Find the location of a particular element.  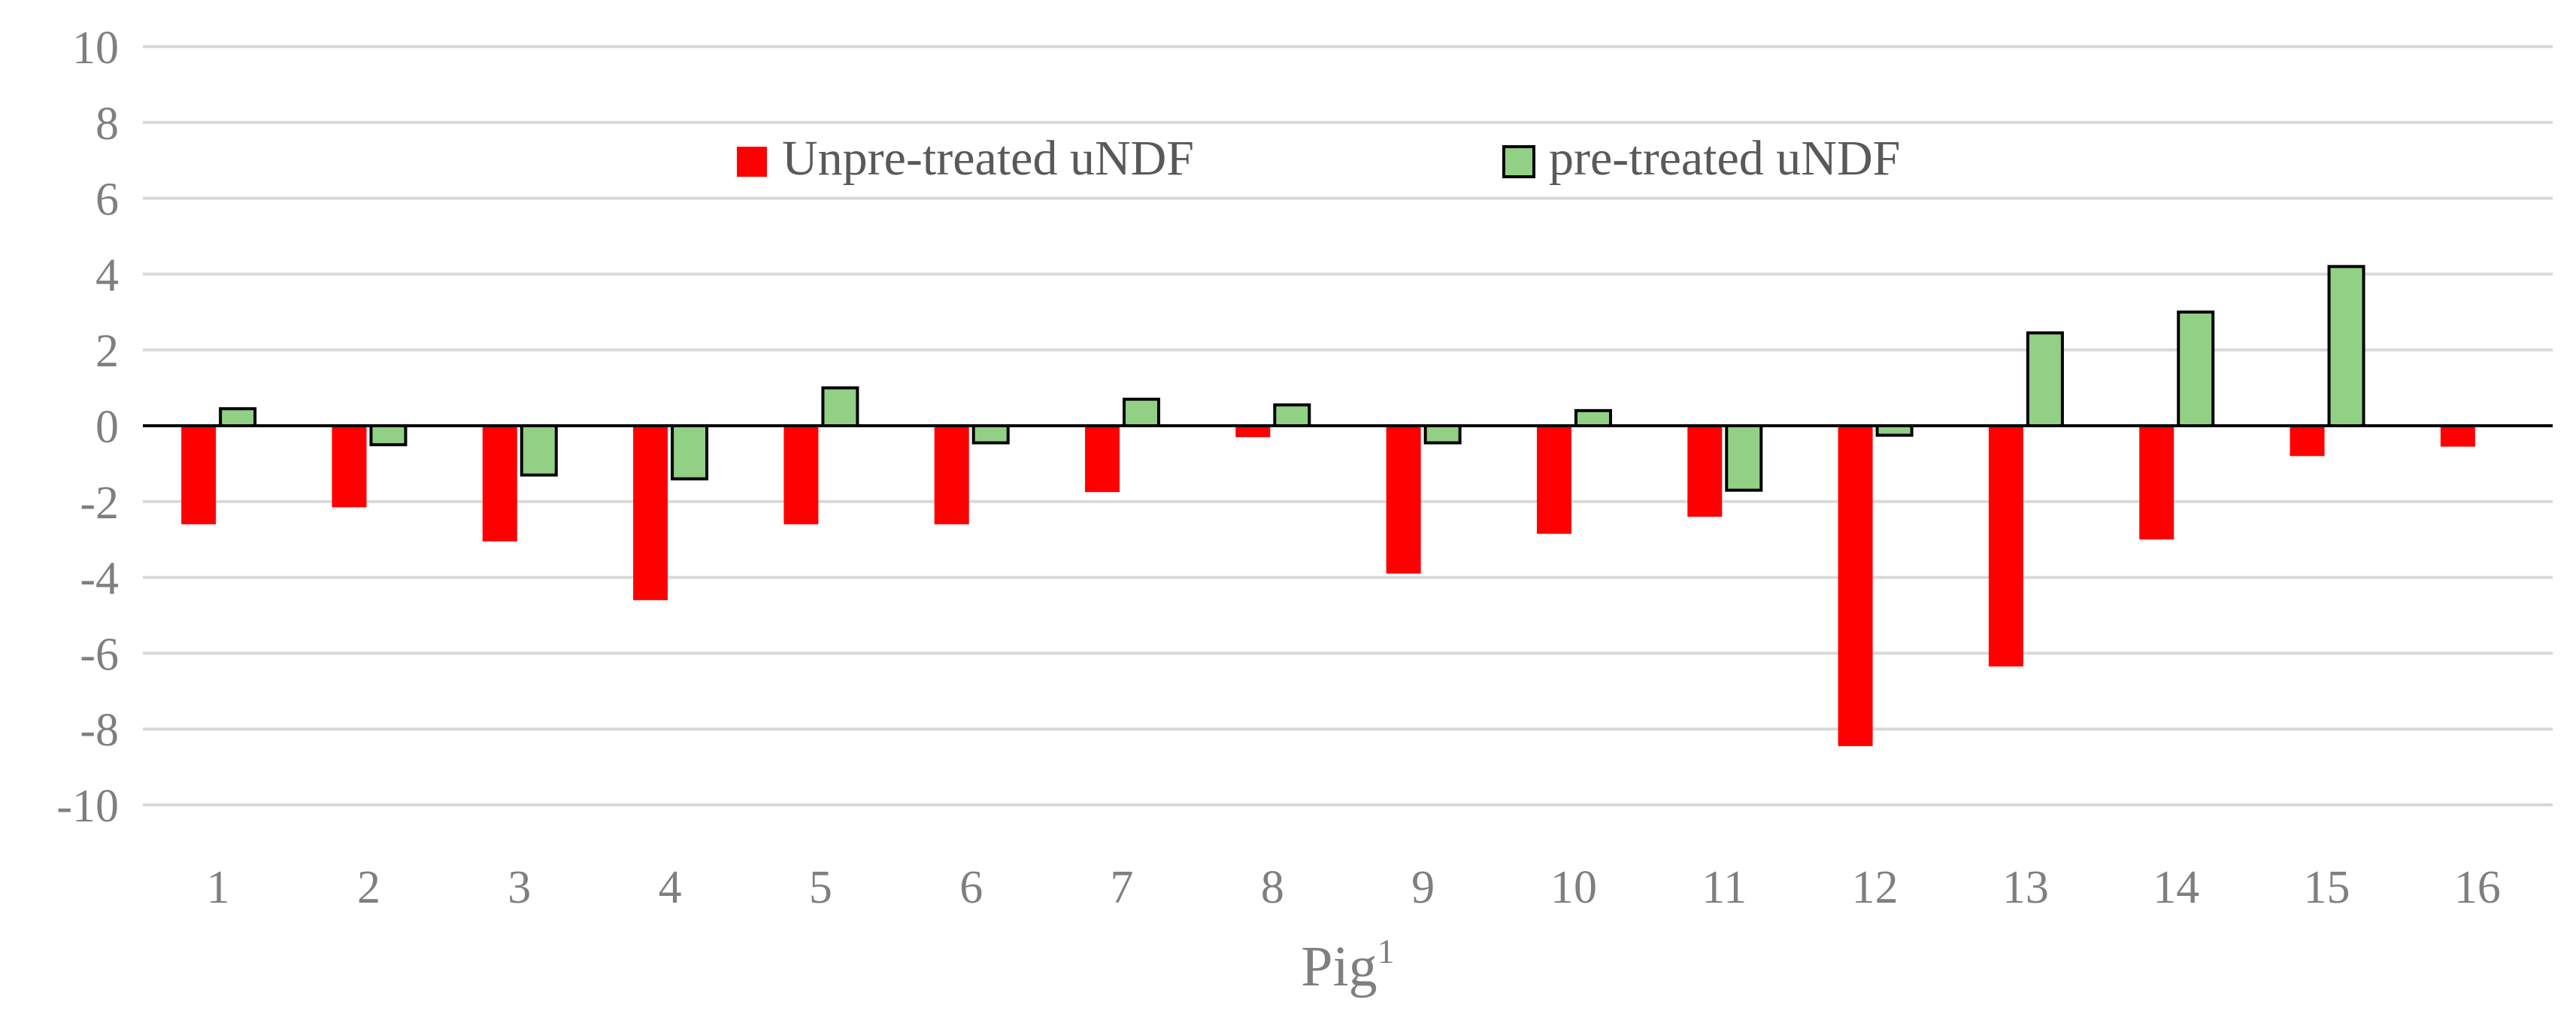

x-tick-label: 13 is located at coordinates (2025, 887).